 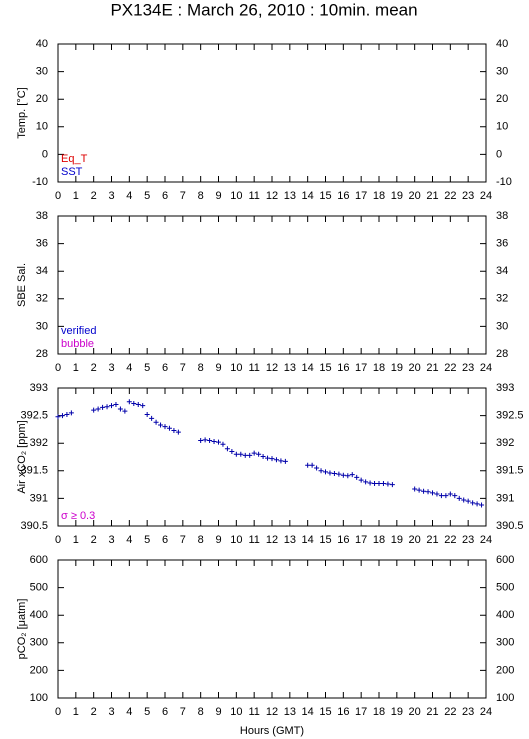 I want to click on y-tick-label-right: 0, so click(x=499, y=154).